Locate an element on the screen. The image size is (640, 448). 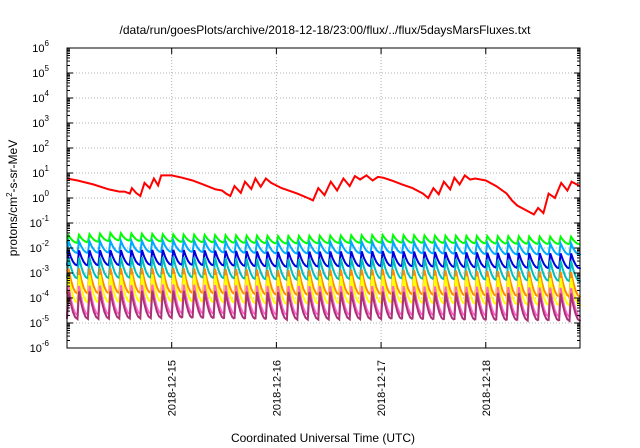
y-tick-label: 10⁵ is located at coordinates (40, 72).